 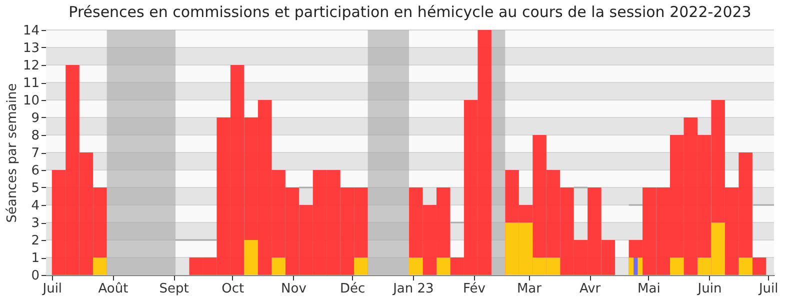 What do you see at coordinates (35, 206) in the screenshot?
I see `y-tick-label: 4` at bounding box center [35, 206].